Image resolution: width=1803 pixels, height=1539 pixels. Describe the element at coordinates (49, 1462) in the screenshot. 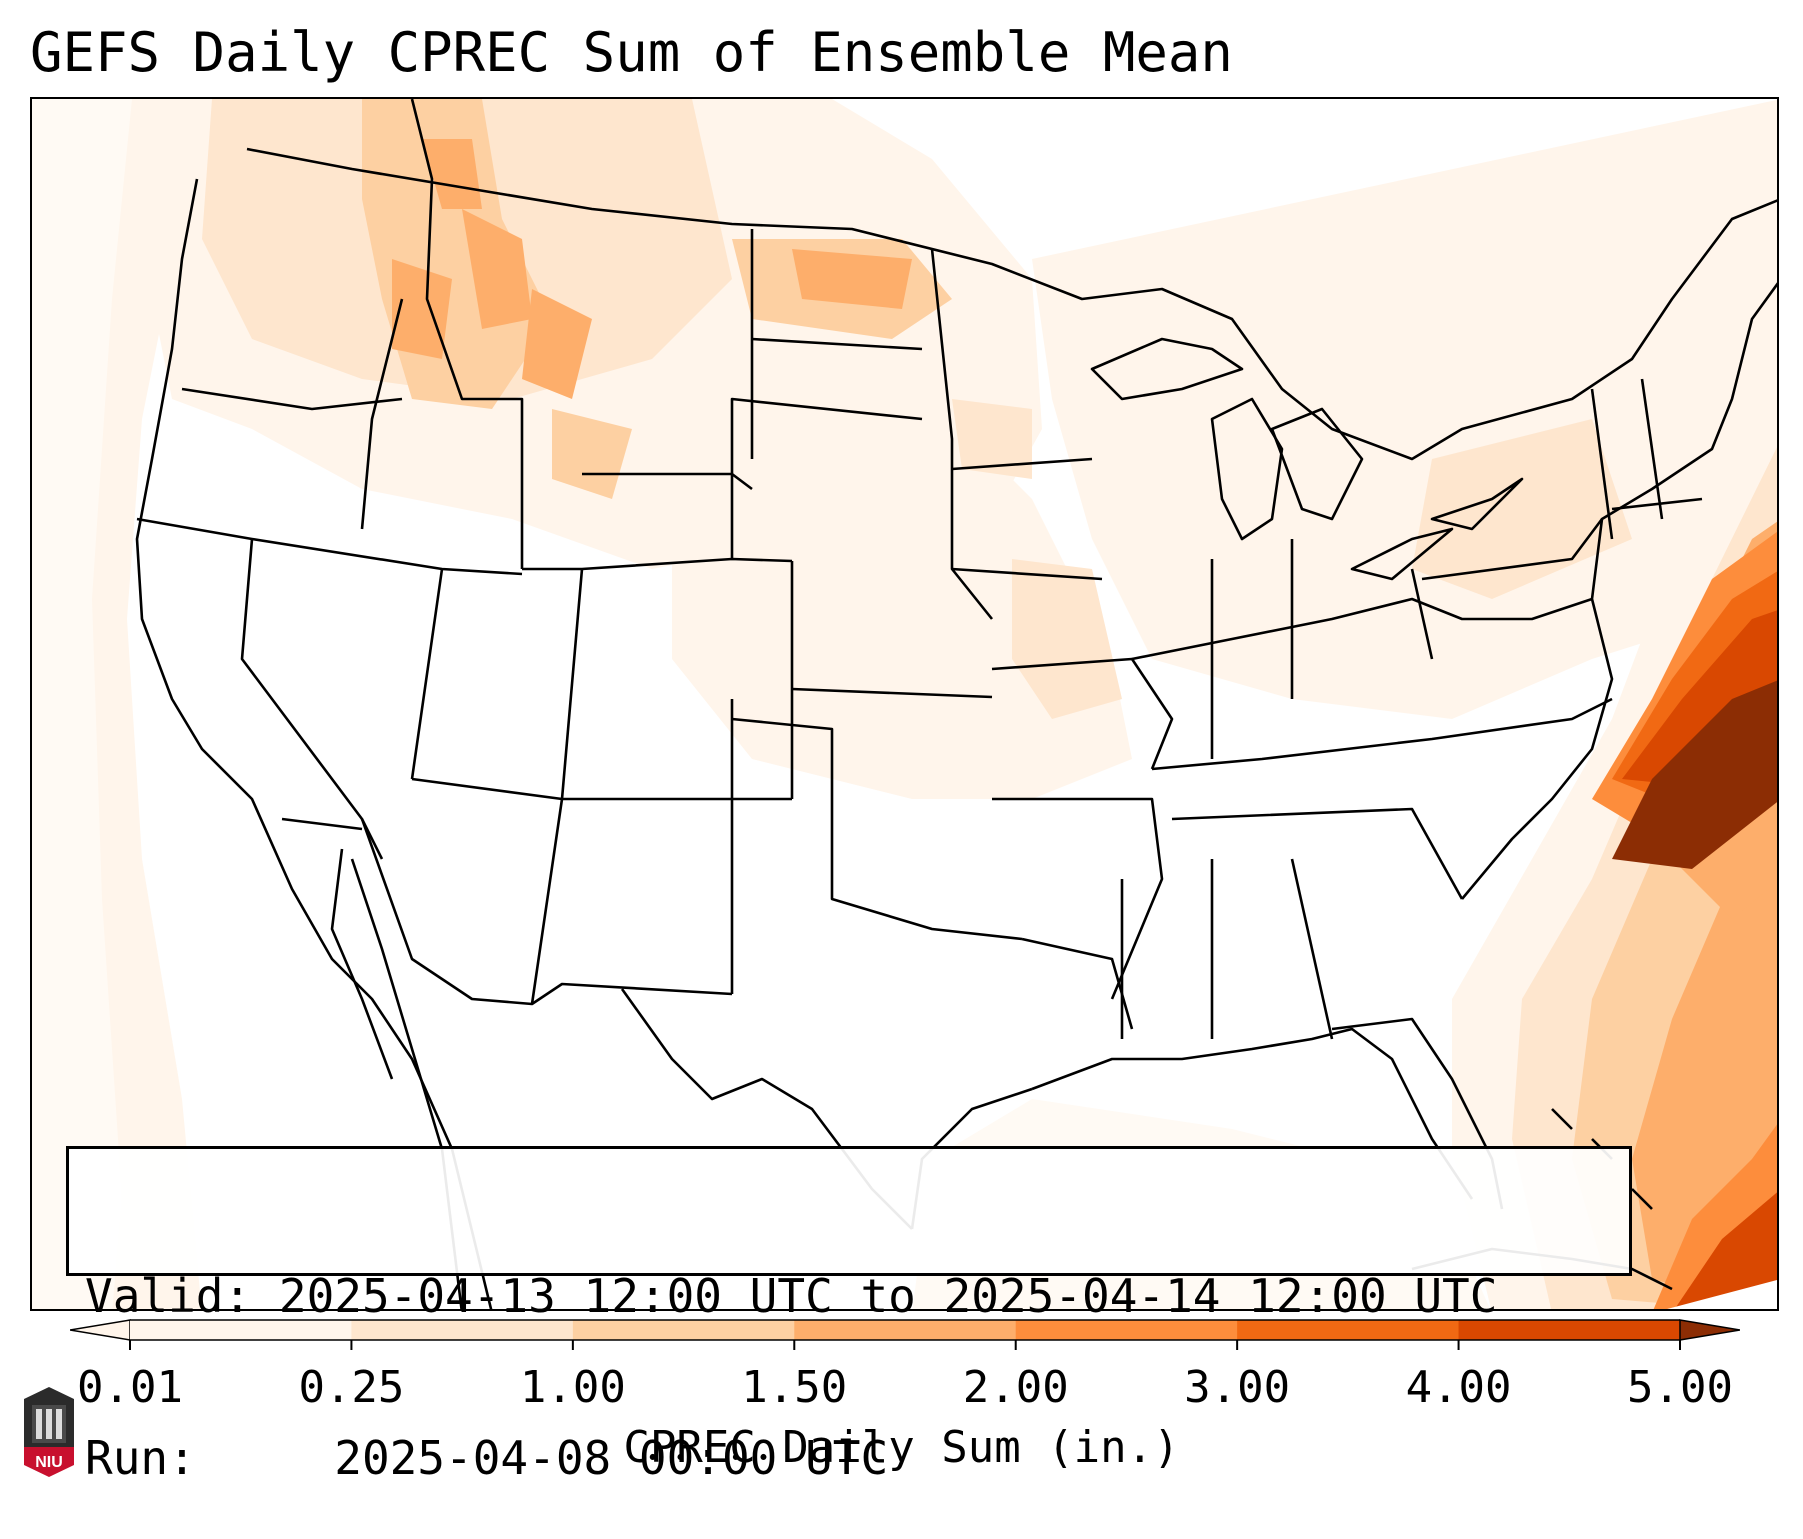

I see `logo-text: NIU` at that location.